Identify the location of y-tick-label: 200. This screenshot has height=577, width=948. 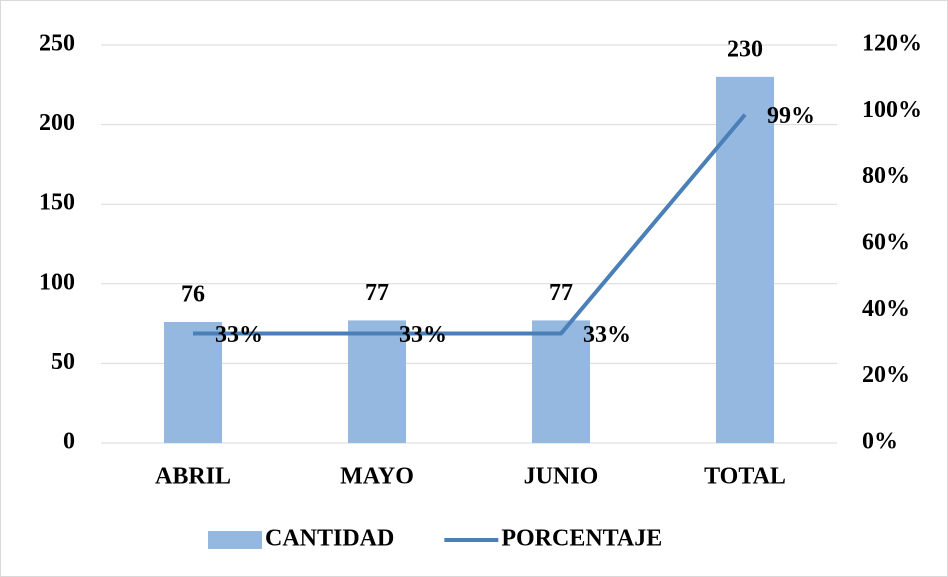
(57, 123).